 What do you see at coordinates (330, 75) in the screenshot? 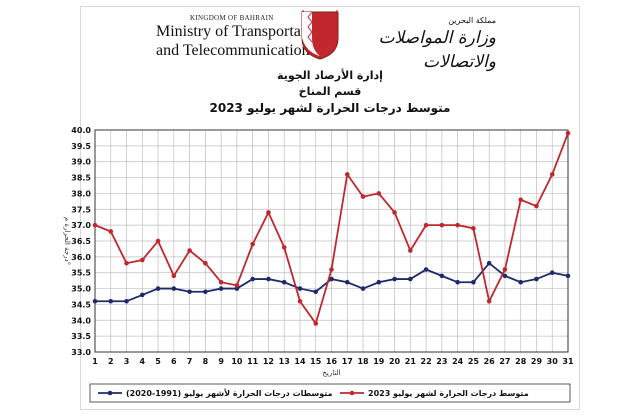
I see `department-title: إدارة الأرصاد الجوية` at bounding box center [330, 75].